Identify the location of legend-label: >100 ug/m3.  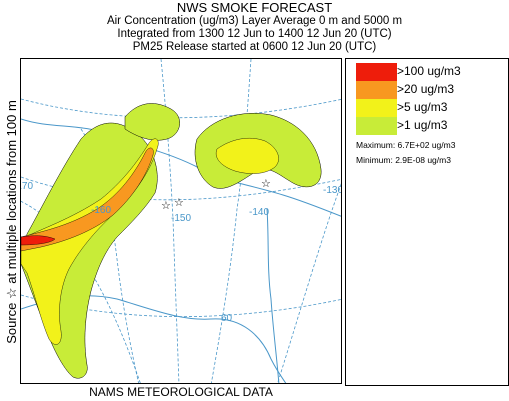
(429, 71).